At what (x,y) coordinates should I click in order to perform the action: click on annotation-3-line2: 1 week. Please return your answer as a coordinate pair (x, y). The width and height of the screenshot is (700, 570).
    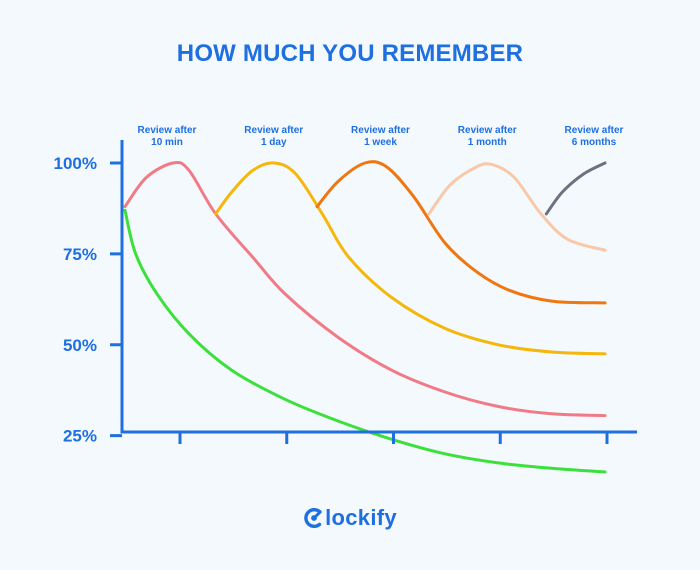
    Looking at the image, I should click on (380, 142).